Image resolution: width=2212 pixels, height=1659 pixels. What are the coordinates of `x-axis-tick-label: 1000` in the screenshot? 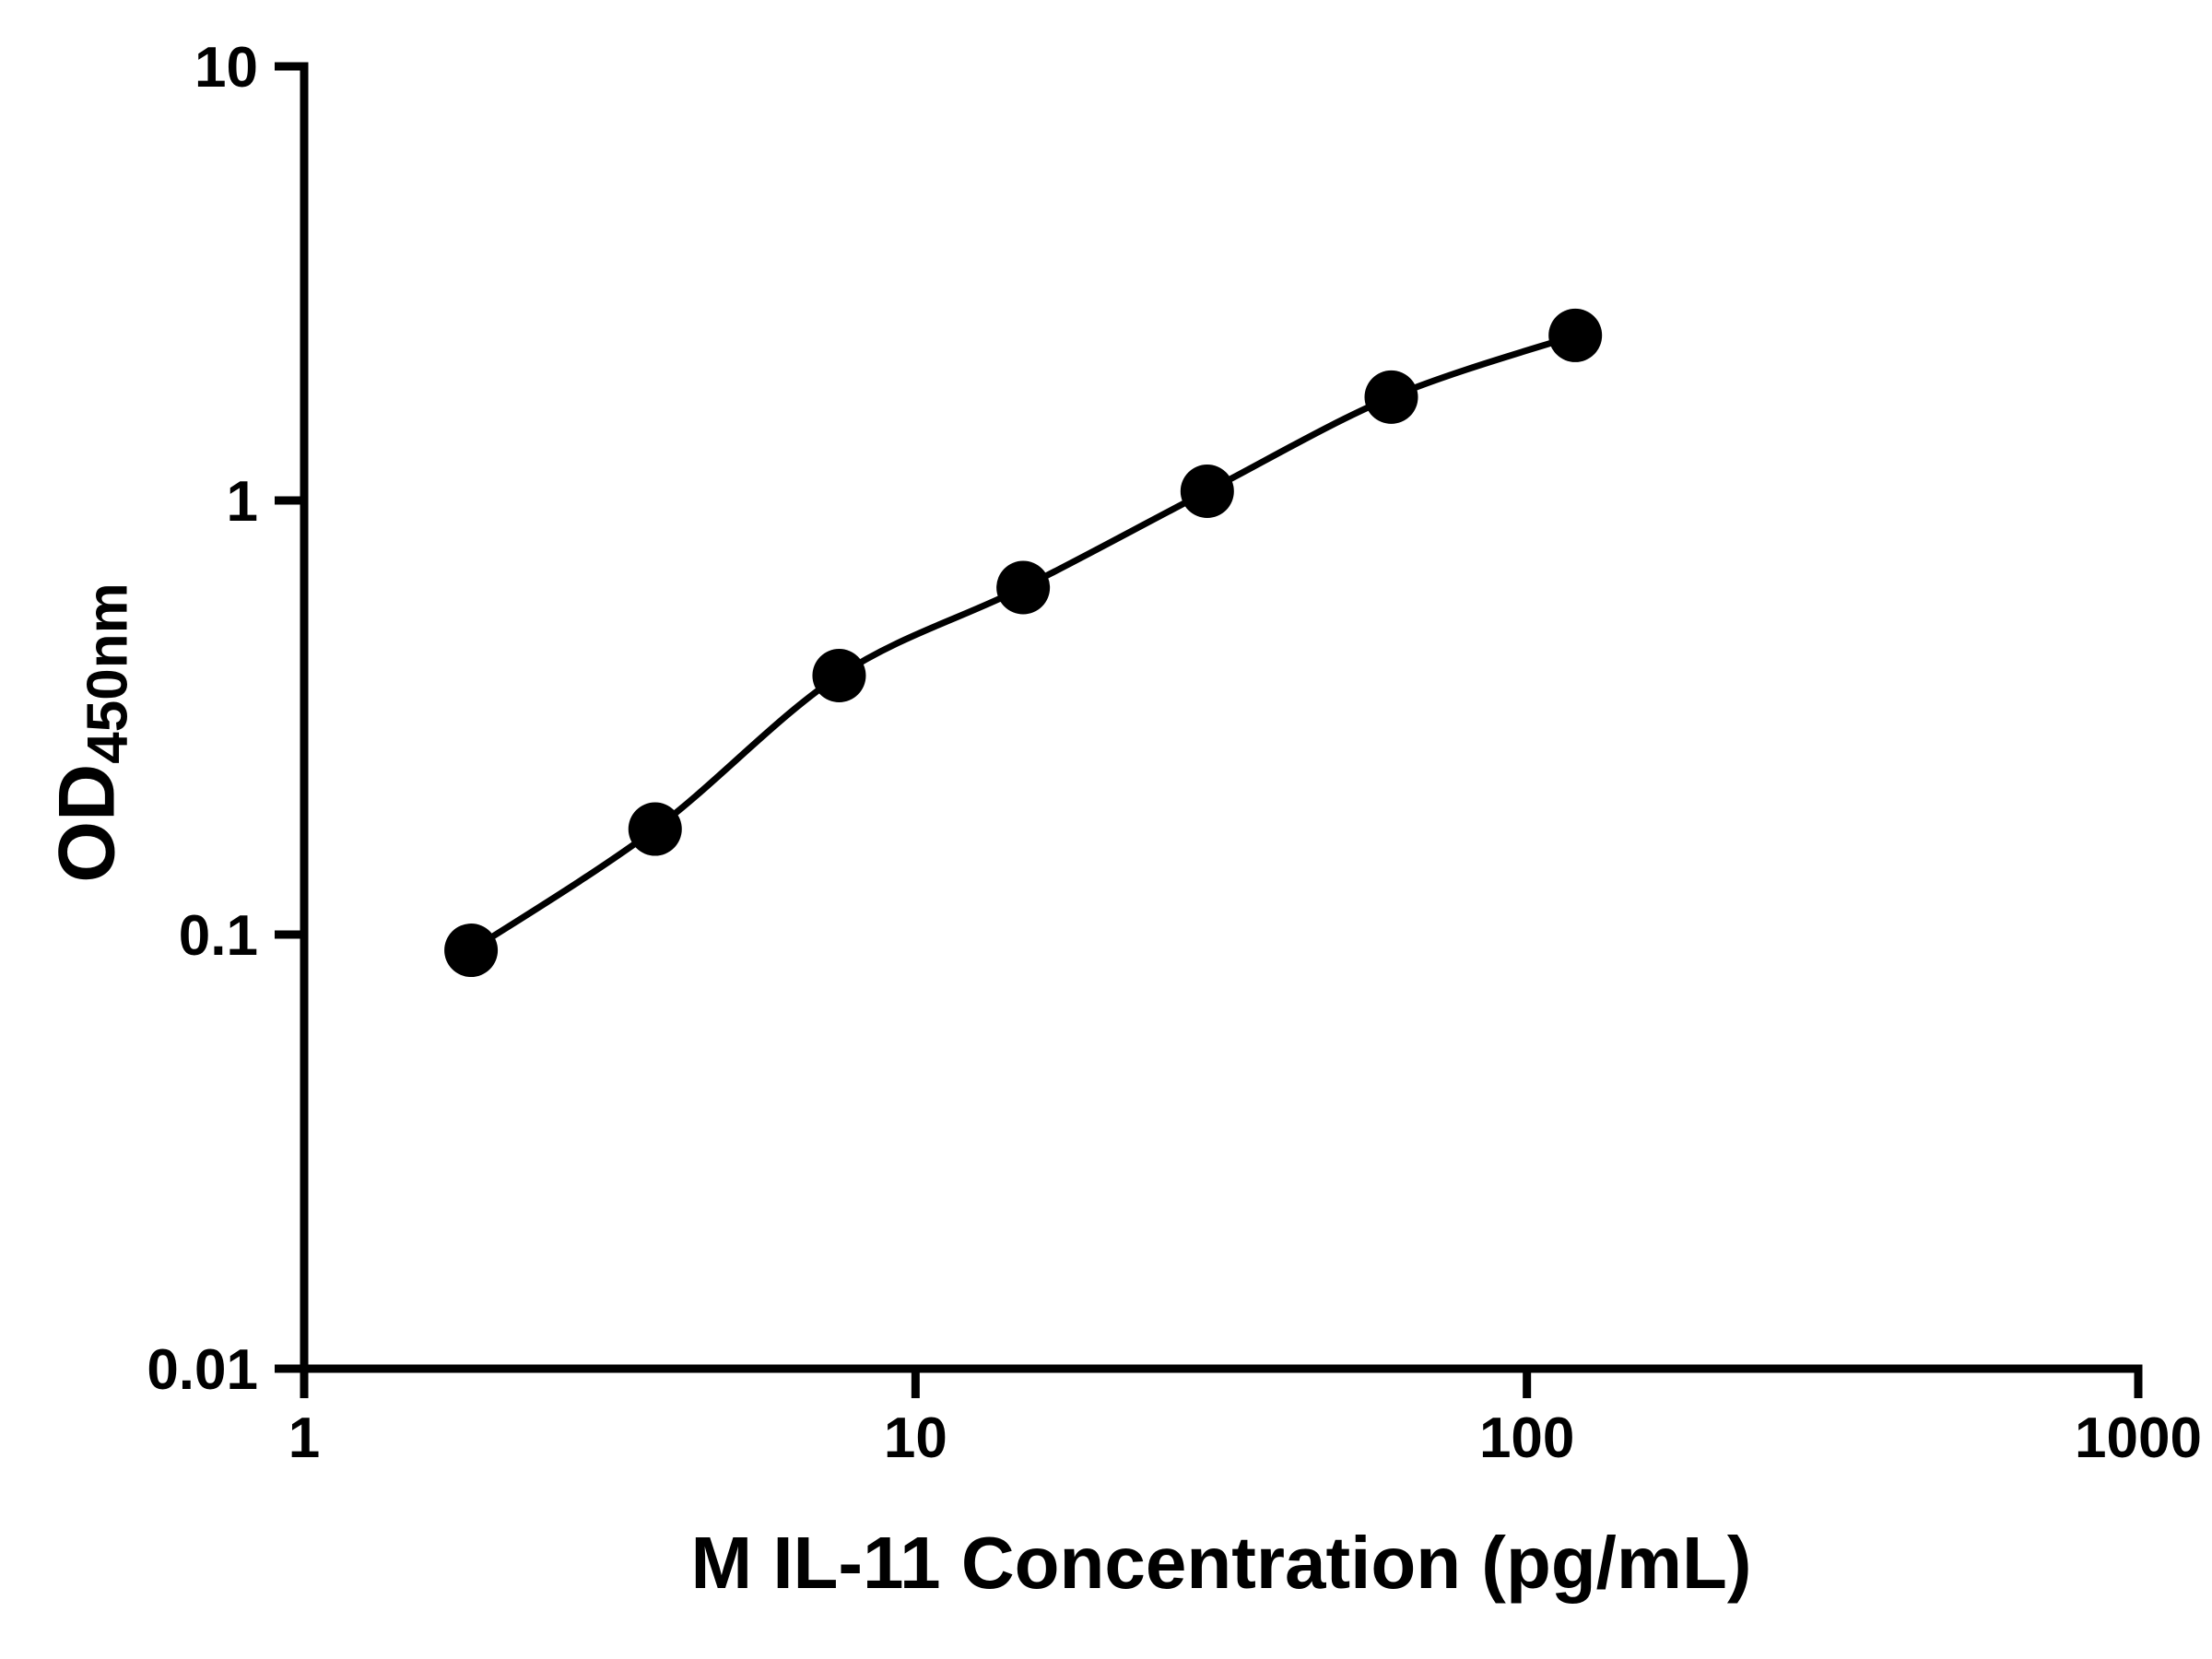 It's located at (2138, 1438).